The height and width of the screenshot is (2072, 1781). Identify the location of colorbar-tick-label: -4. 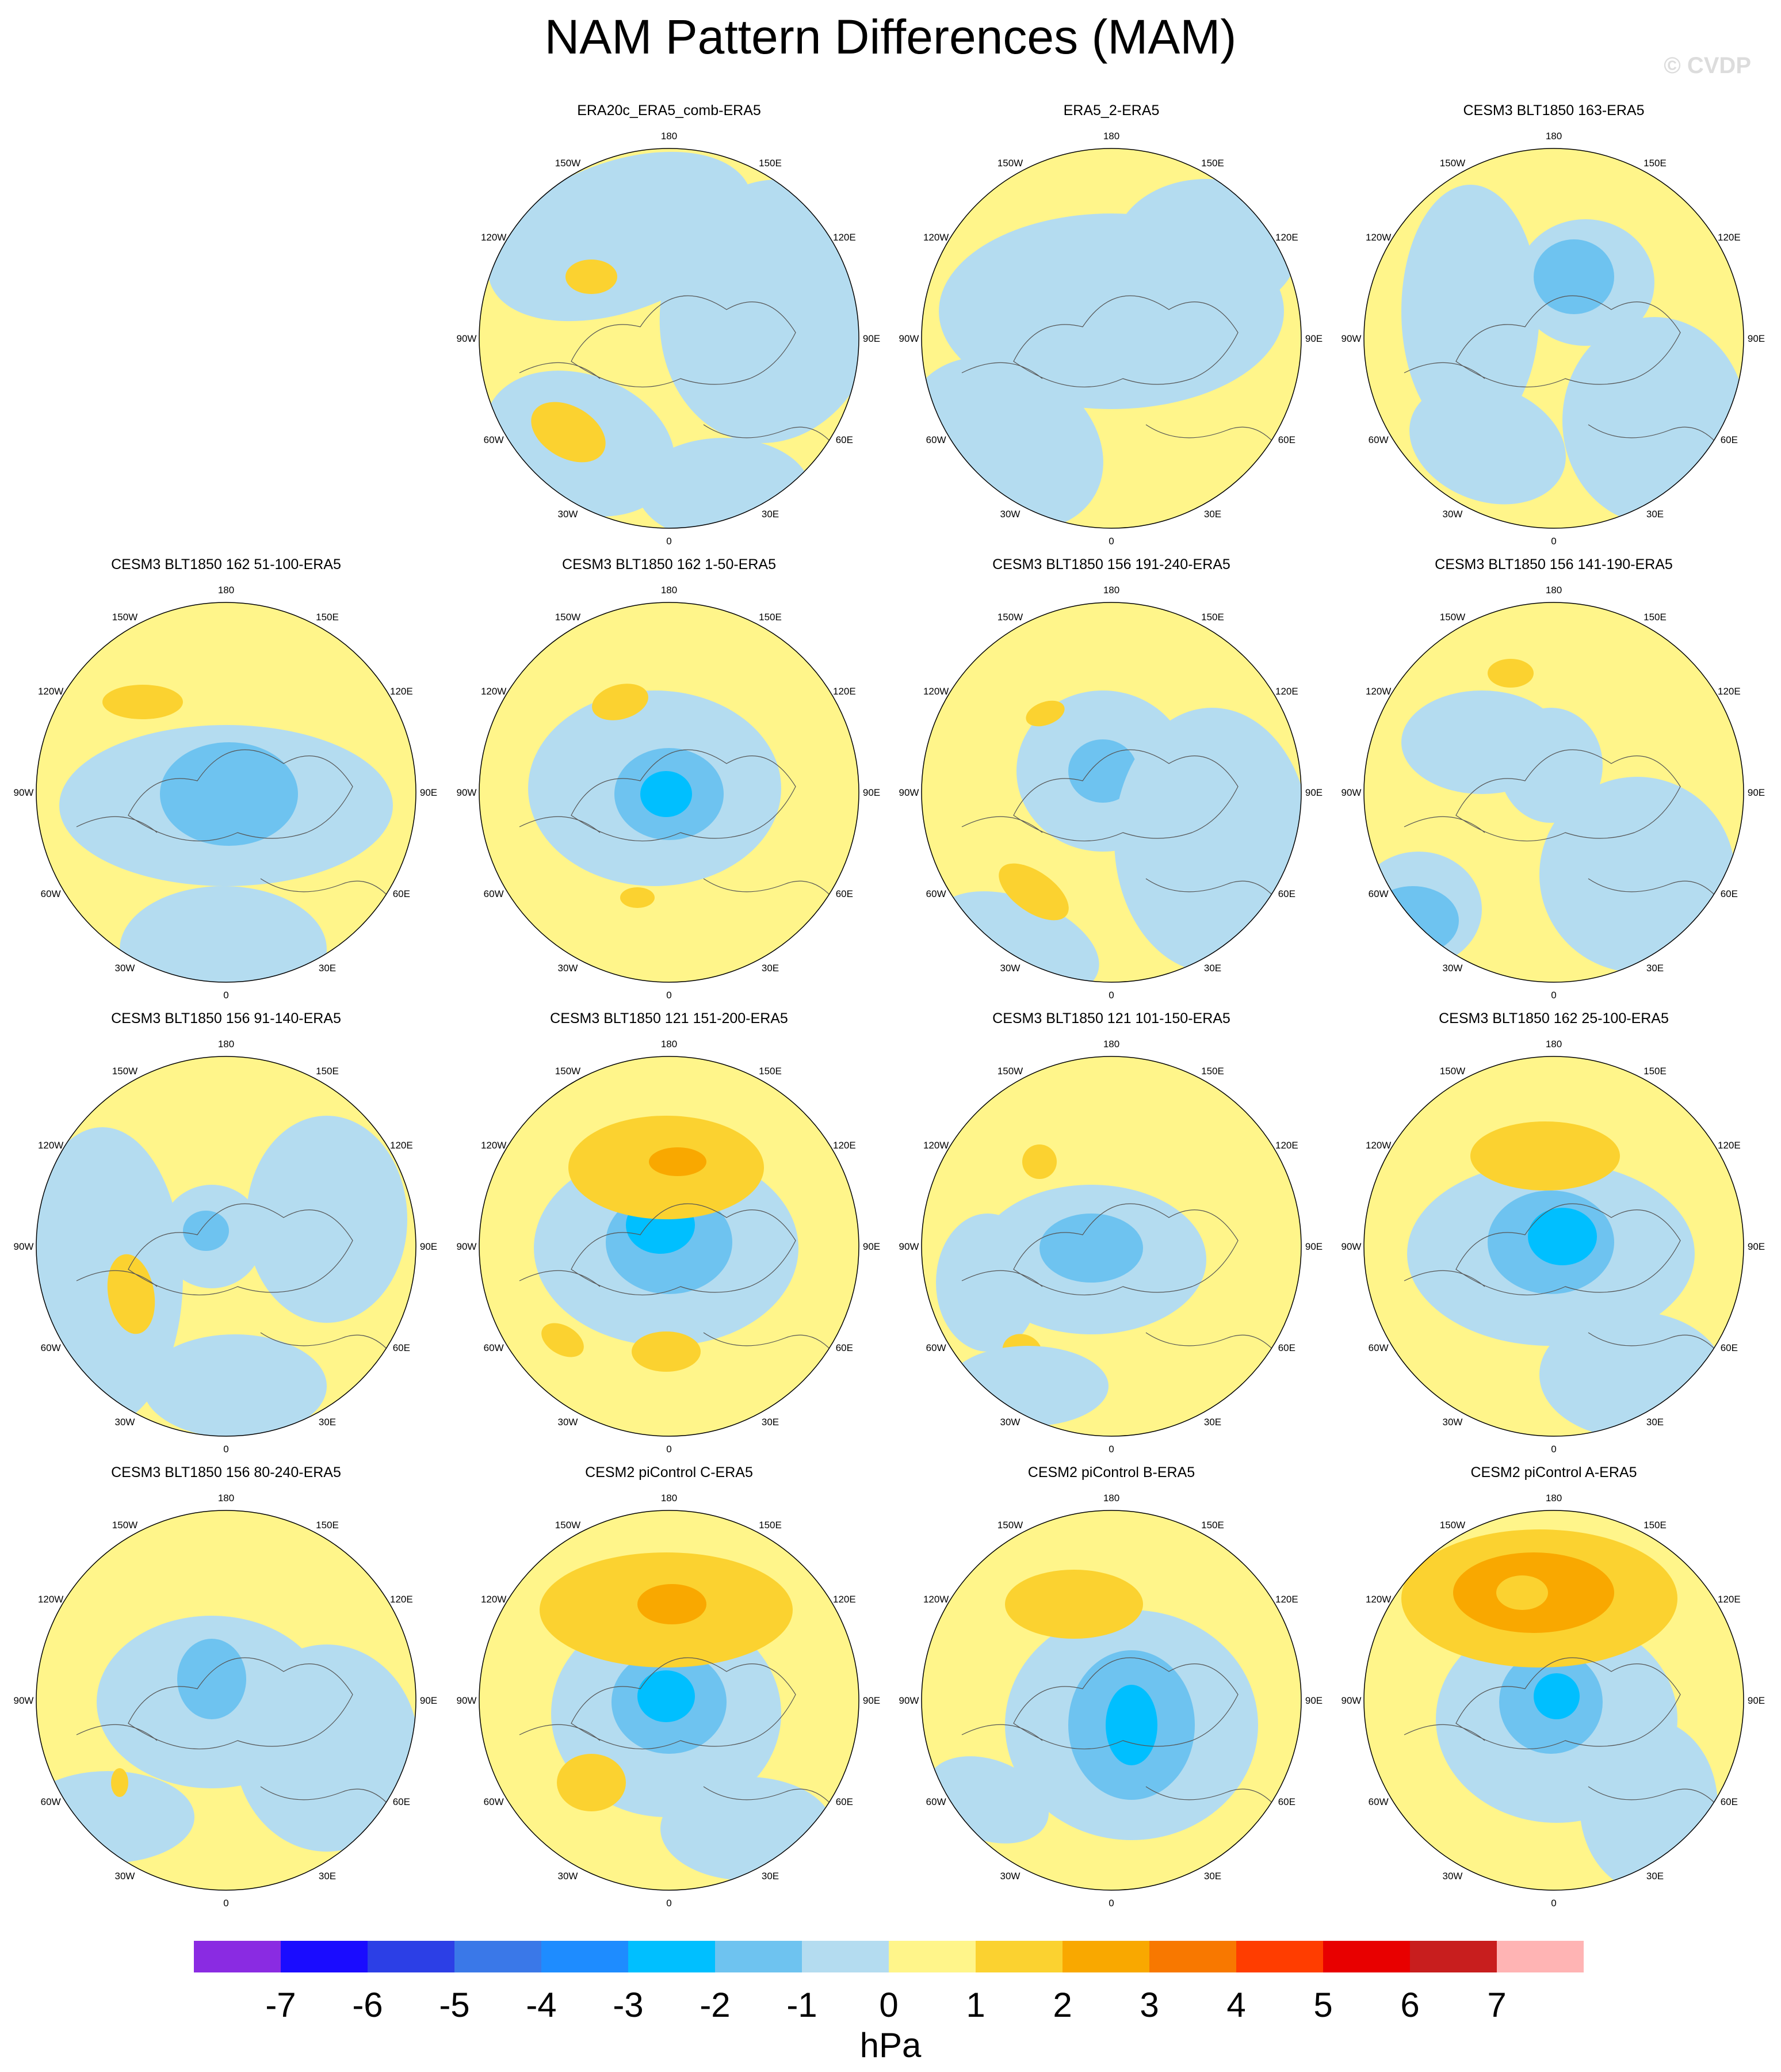
(541, 2005).